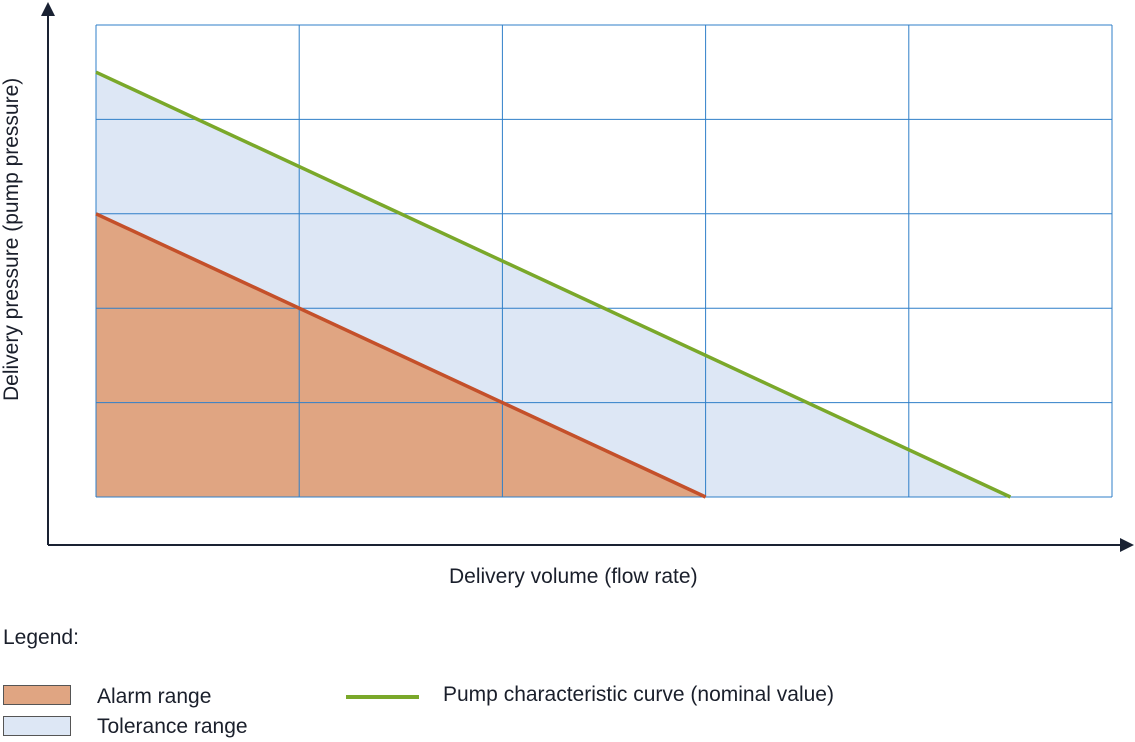 This screenshot has width=1135, height=742. What do you see at coordinates (41, 637) in the screenshot?
I see `legend-title: Legend:` at bounding box center [41, 637].